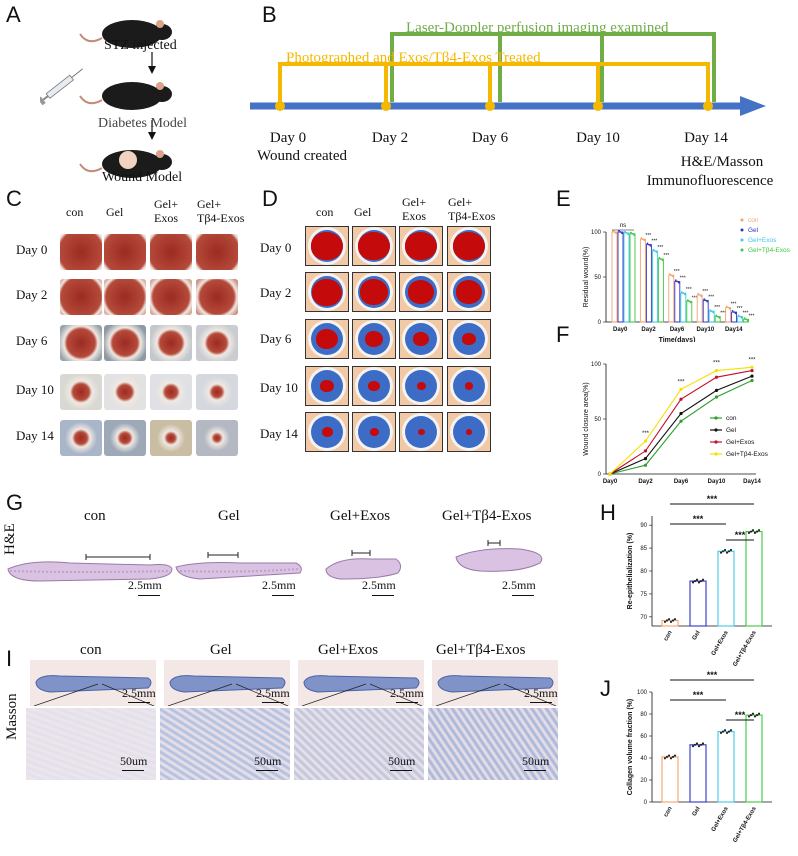 The width and height of the screenshot is (798, 856). I want to click on f-legend-label: con, so click(731, 418).